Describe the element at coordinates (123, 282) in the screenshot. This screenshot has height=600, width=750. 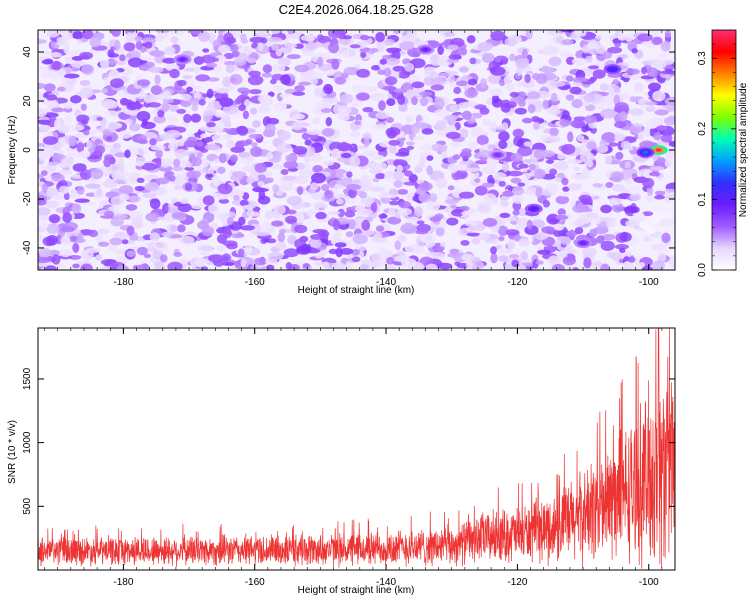
I see `x-tick-label: -180` at that location.